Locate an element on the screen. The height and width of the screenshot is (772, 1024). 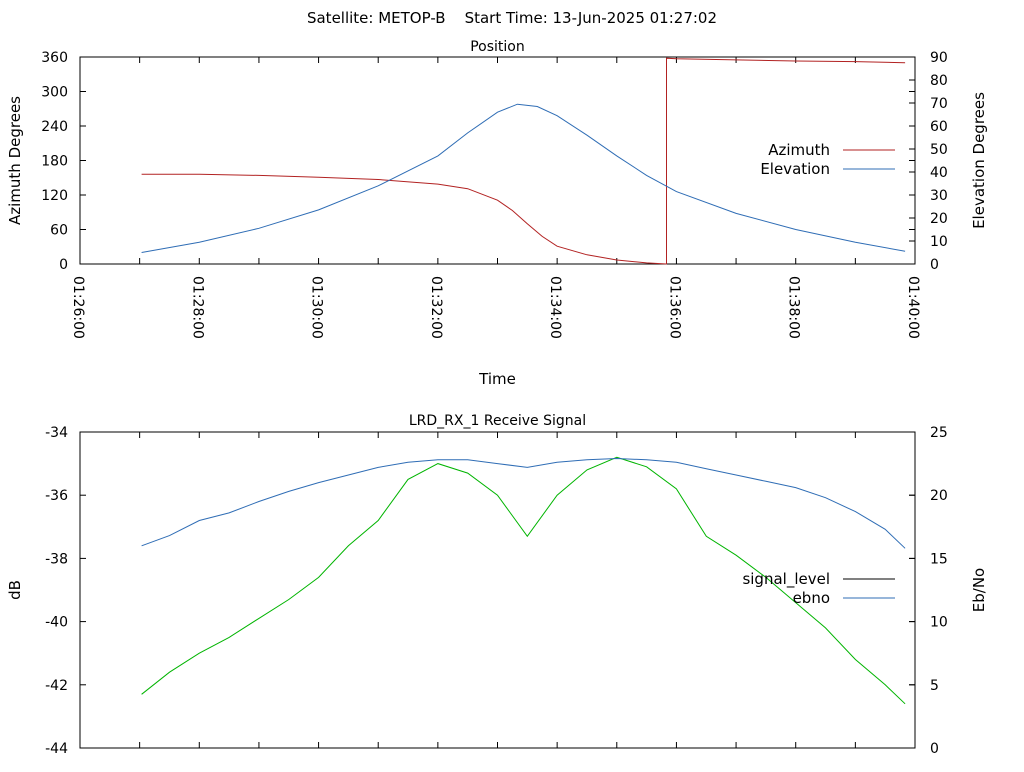
x-tick-label: 01:40:00 is located at coordinates (913, 307).